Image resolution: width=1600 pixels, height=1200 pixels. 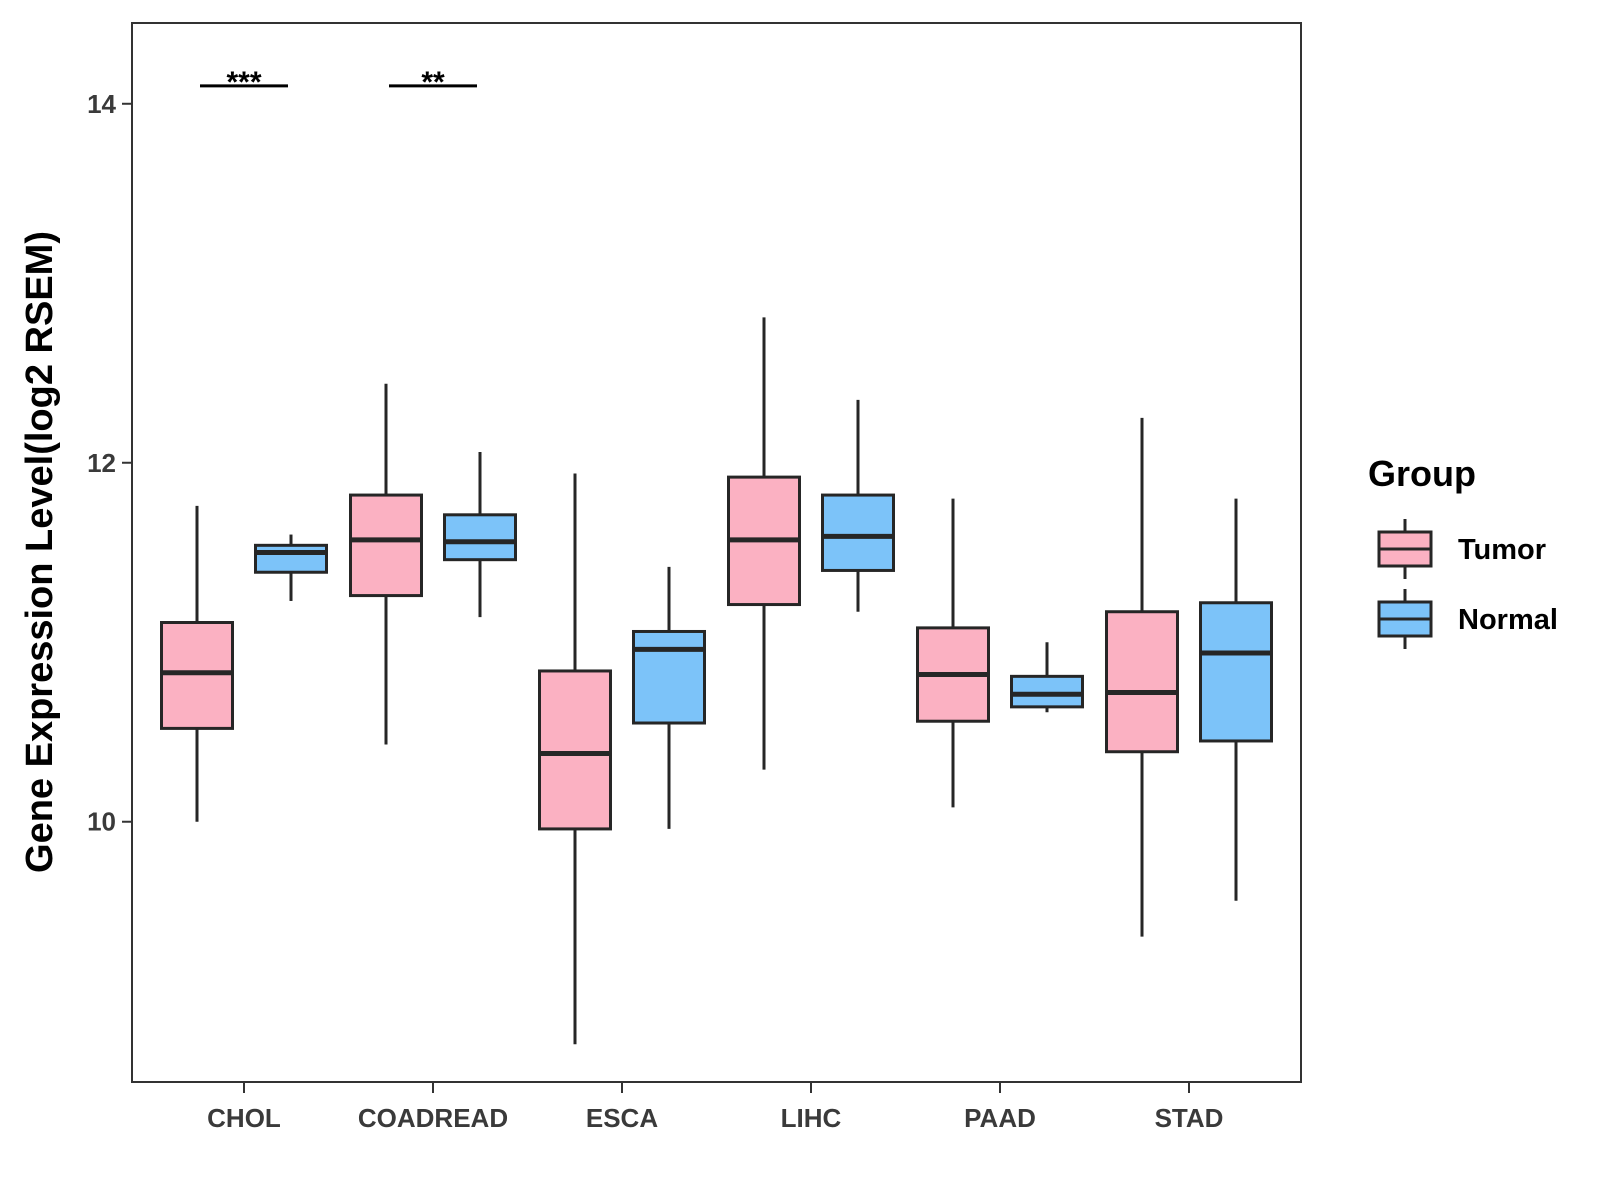 What do you see at coordinates (101, 822) in the screenshot?
I see `y-tick-label: 10` at bounding box center [101, 822].